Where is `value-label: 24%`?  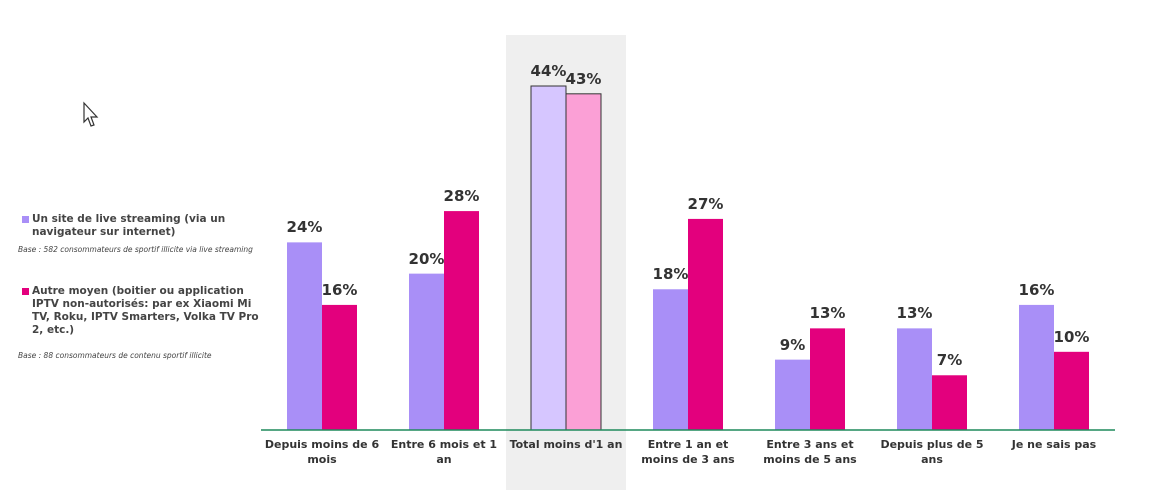 value-label: 24% is located at coordinates (304, 227).